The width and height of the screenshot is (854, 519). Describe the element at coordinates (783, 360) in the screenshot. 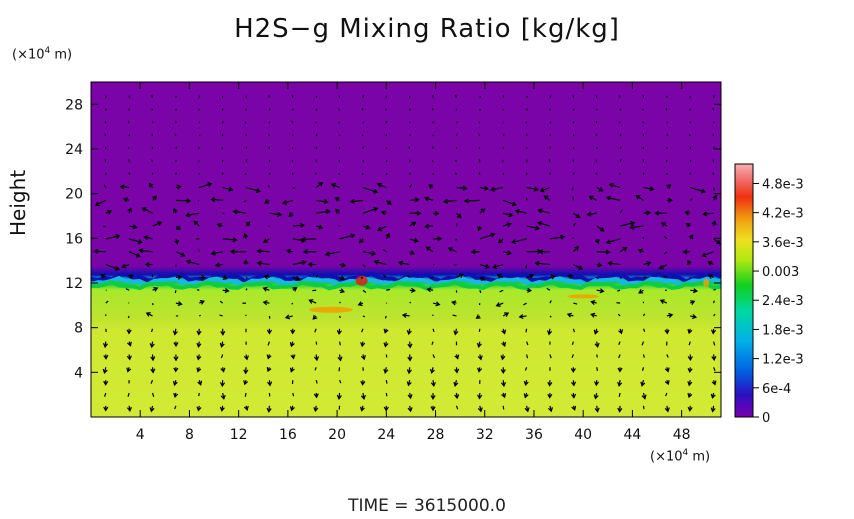

I see `colorbar-label: 1.2e-3` at that location.